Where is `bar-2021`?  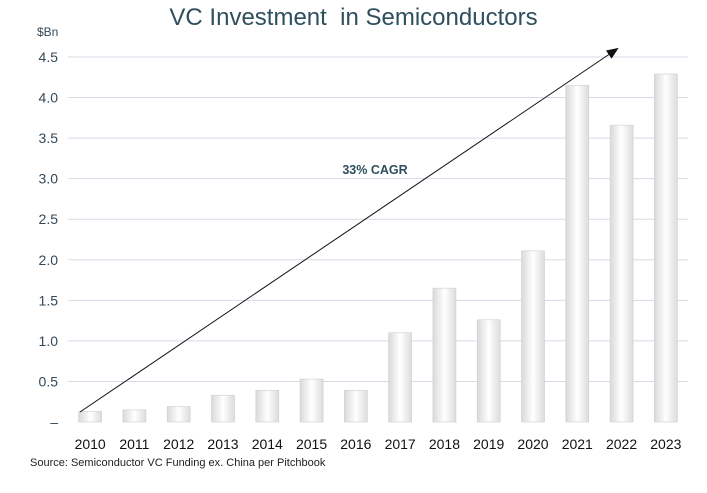
bar-2021 is located at coordinates (577, 254).